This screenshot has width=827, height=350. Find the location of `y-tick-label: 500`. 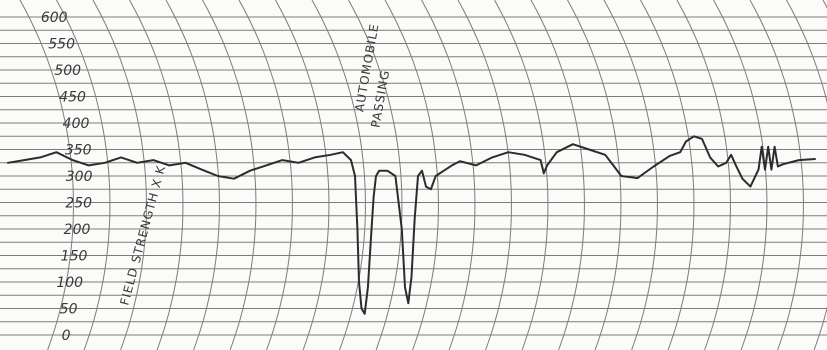

y-tick-label: 500 is located at coordinates (67, 71).